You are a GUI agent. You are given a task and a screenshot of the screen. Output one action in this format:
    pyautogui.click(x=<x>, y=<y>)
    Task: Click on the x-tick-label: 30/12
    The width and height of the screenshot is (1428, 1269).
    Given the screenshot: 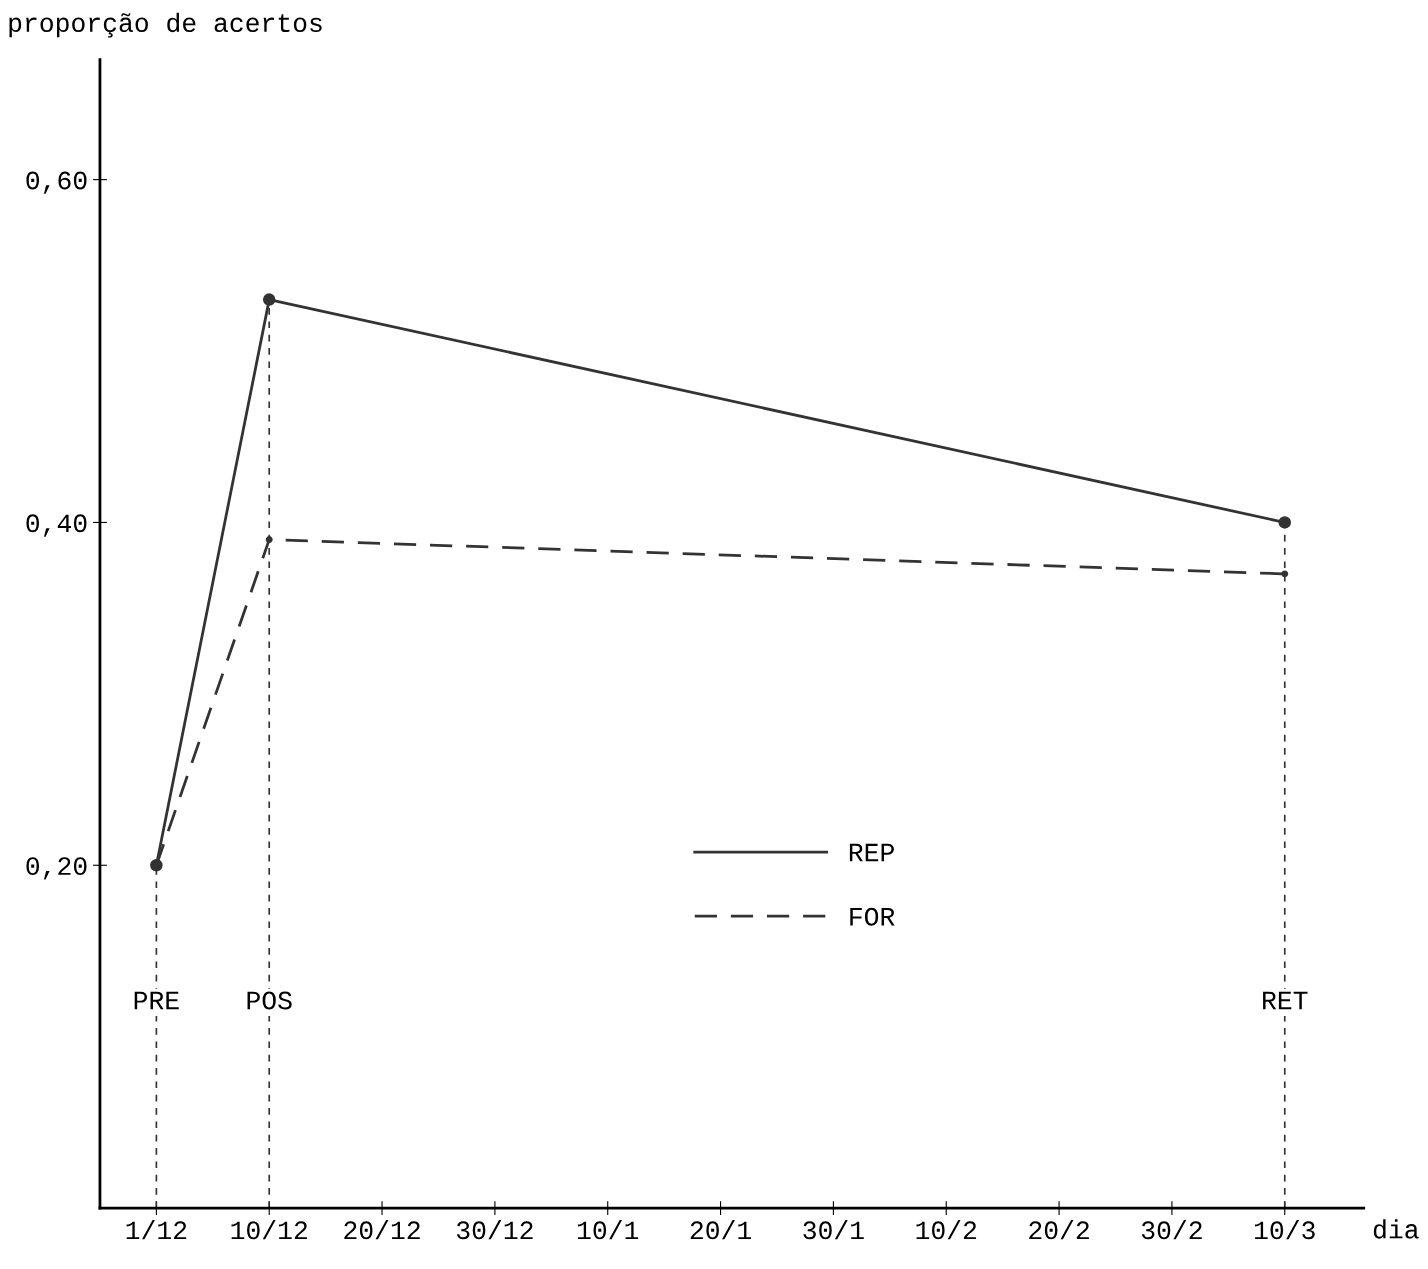 What is the action you would take?
    pyautogui.click(x=494, y=1229)
    